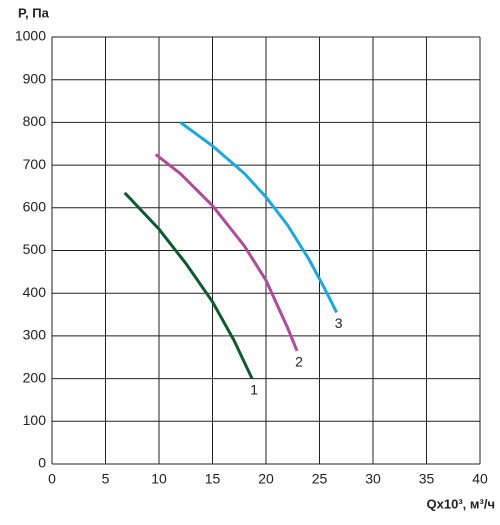 The height and width of the screenshot is (525, 500). What do you see at coordinates (159, 479) in the screenshot?
I see `x-tick-label: 10` at bounding box center [159, 479].